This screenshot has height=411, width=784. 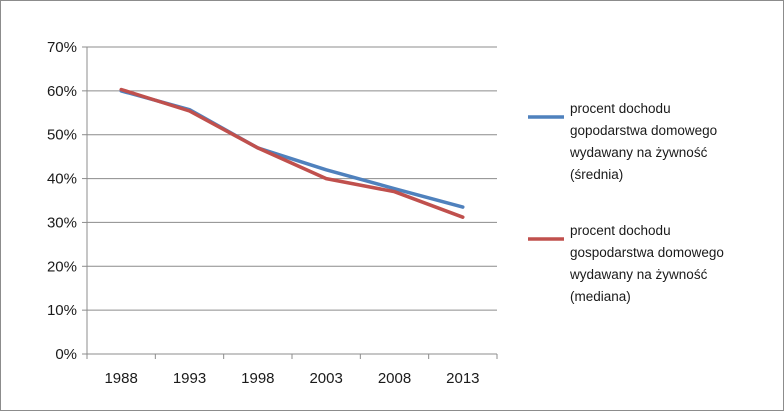 What do you see at coordinates (600, 296) in the screenshot?
I see `legend-label: (mediana)` at bounding box center [600, 296].